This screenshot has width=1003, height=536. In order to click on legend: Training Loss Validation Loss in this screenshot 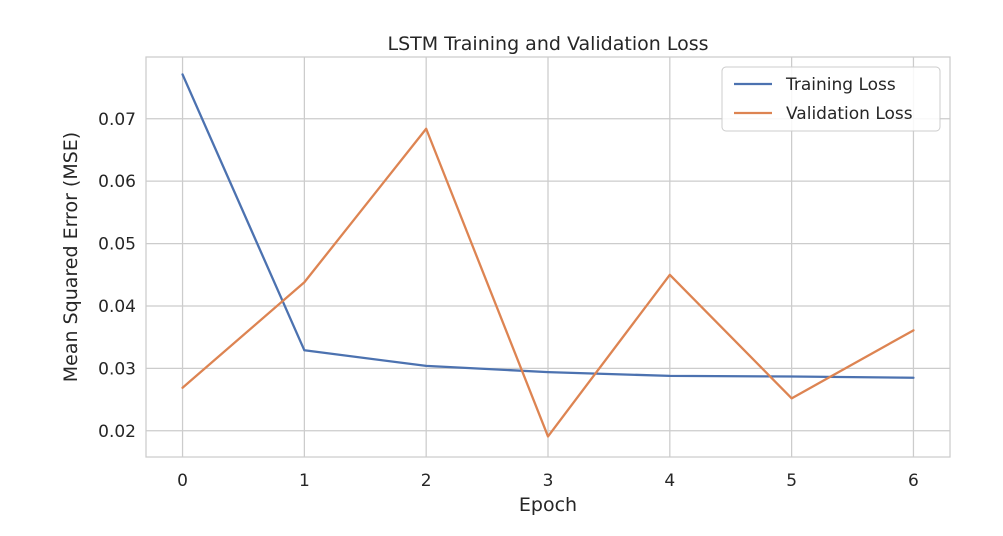, I will do `click(831, 99)`.